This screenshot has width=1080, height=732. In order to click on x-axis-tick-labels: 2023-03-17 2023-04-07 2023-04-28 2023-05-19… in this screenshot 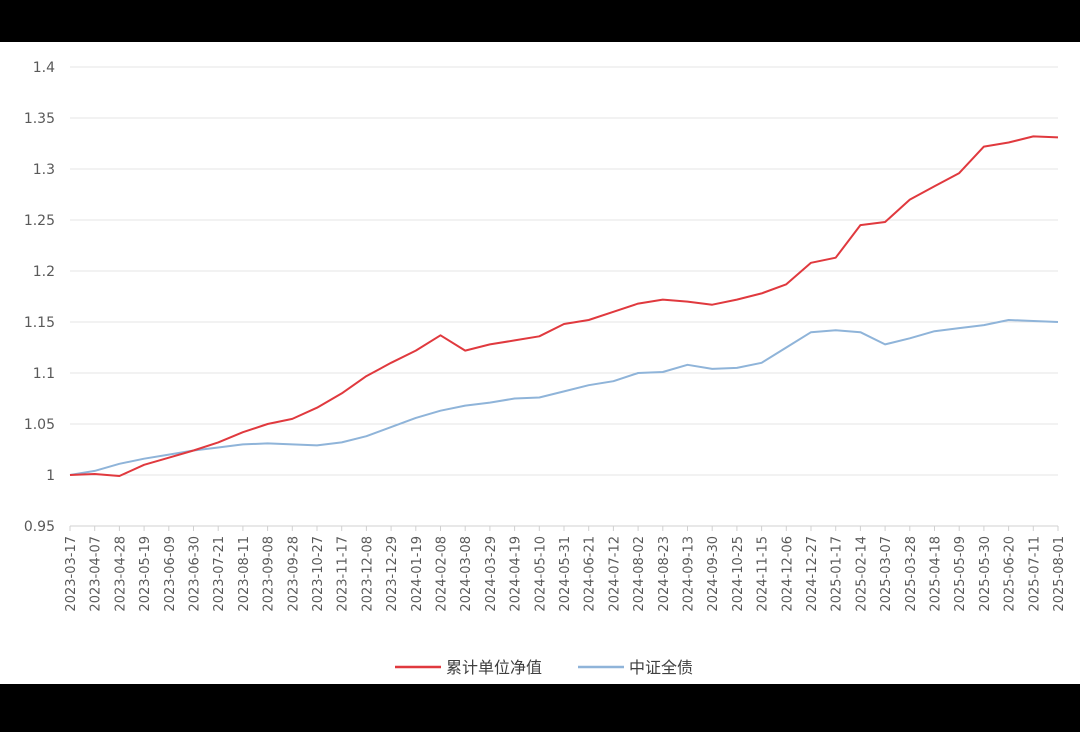, I will do `click(565, 569)`.